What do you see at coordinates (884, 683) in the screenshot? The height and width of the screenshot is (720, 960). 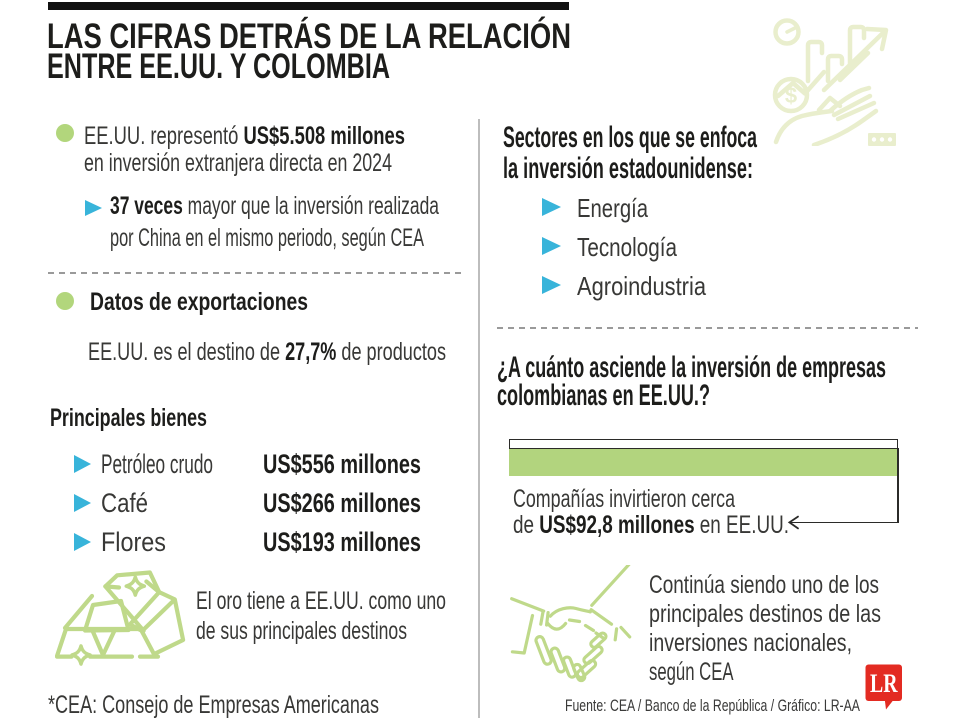 I see `svg-text: LR` at bounding box center [884, 683].